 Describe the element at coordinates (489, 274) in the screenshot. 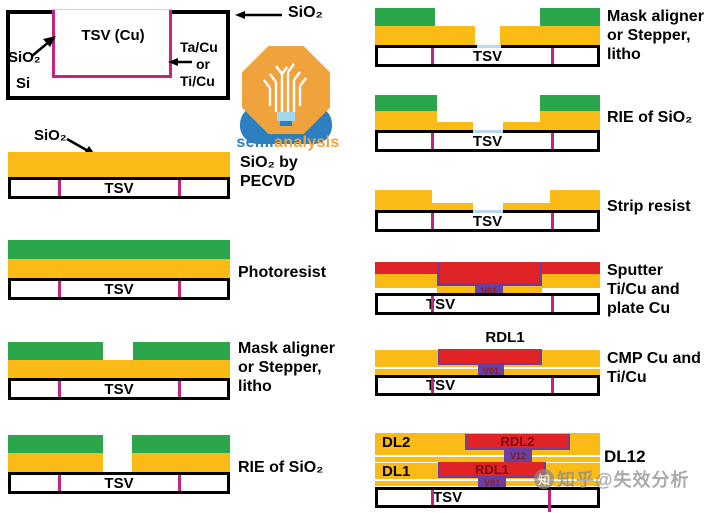

I see `cu-trench-fill` at that location.